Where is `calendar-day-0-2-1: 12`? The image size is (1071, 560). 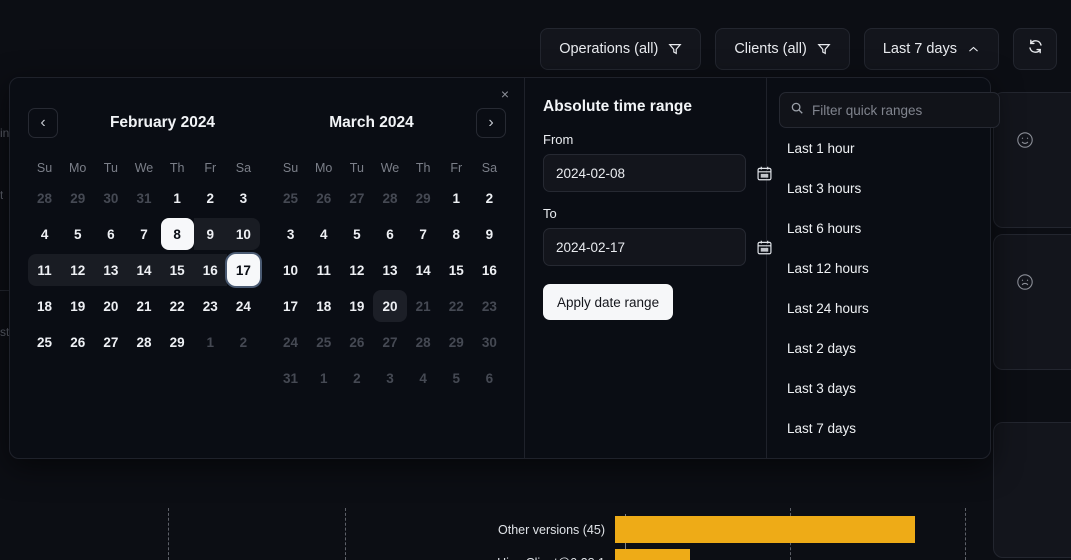 calendar-day-0-2-1: 12 is located at coordinates (78, 270).